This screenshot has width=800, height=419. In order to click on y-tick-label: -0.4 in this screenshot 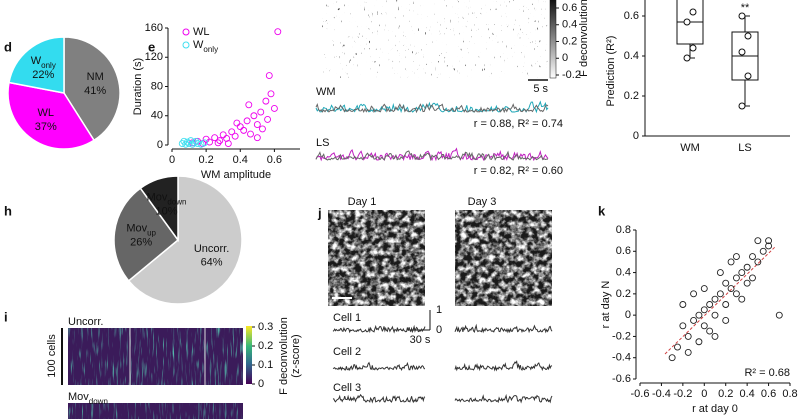, I will do `click(621, 358)`.